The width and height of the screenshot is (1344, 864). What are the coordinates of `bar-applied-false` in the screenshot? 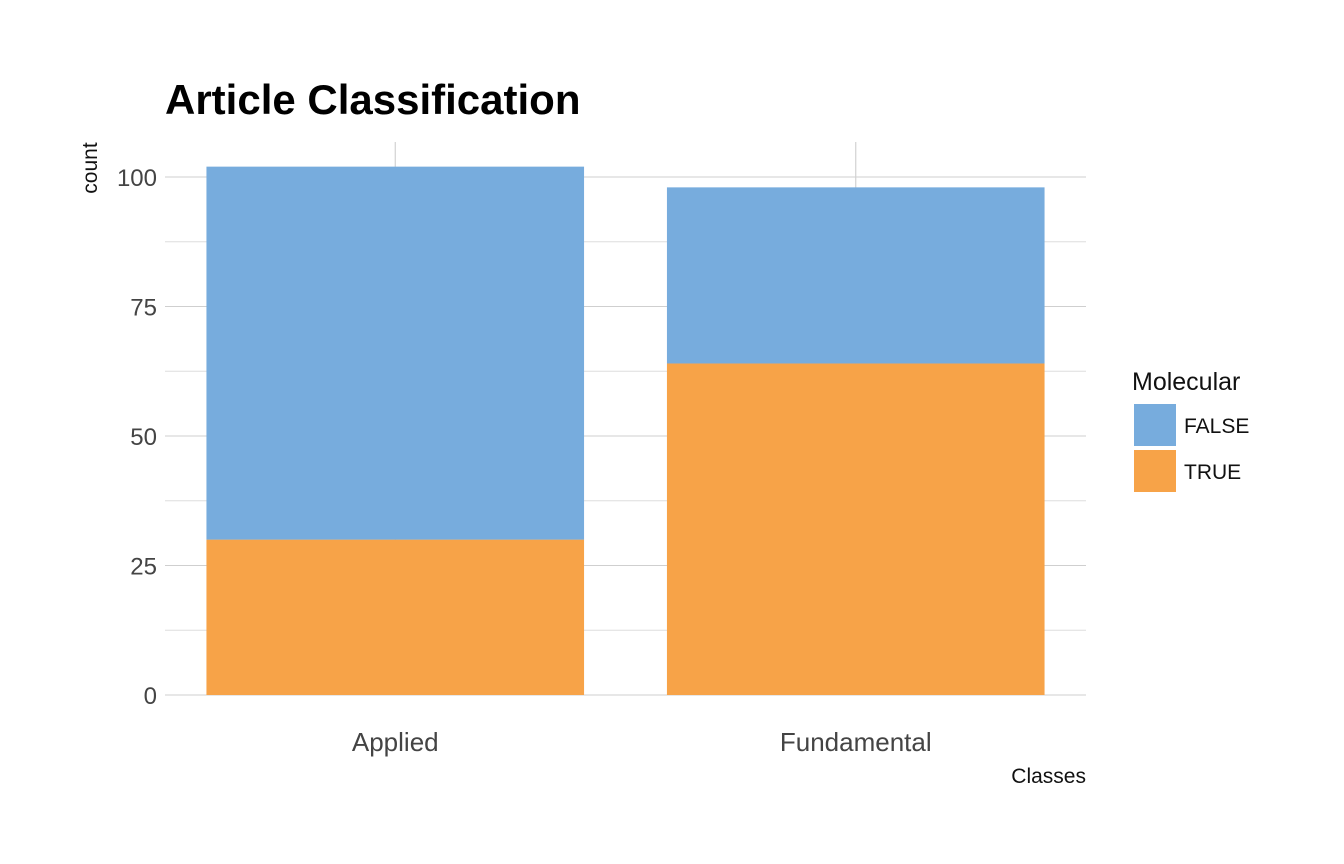 It's located at (395, 353).